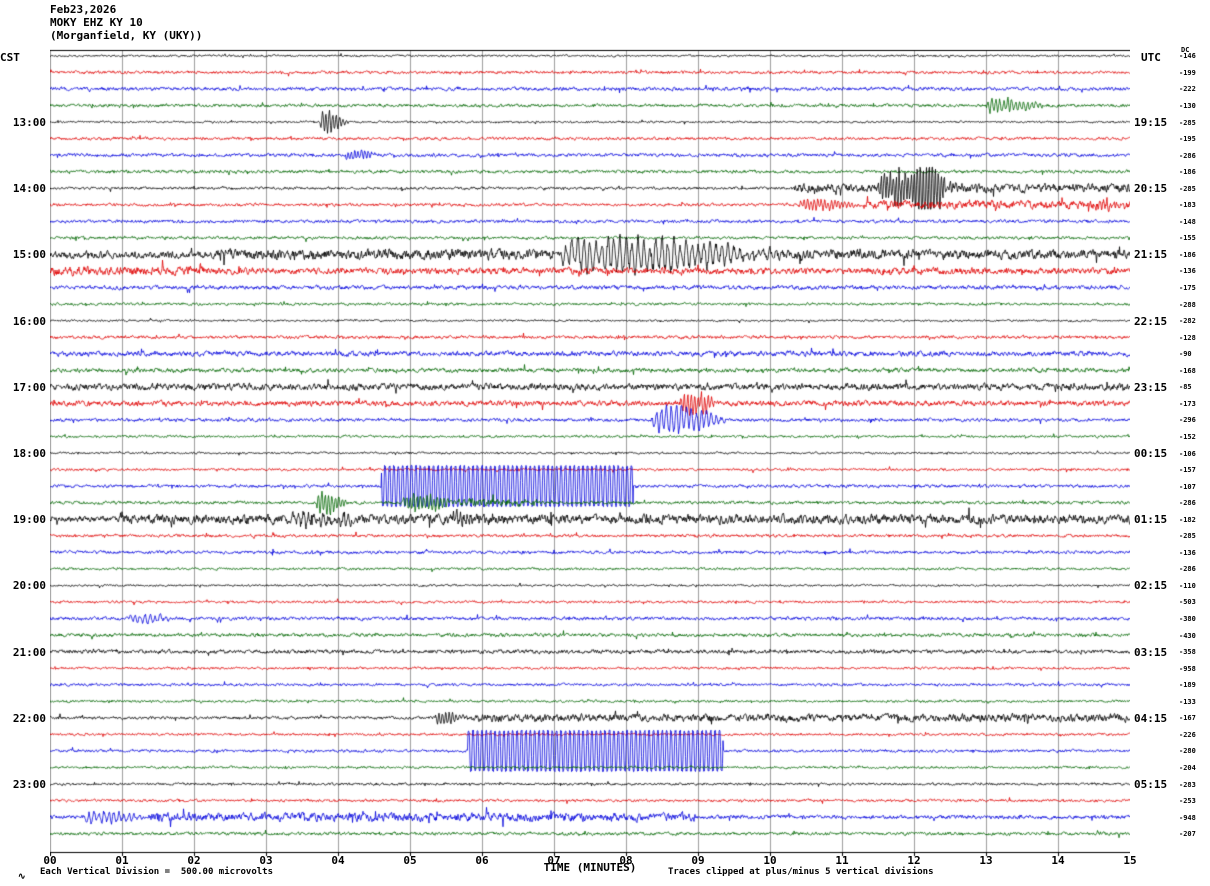 This screenshot has height=886, width=1210. I want to click on left-time-label: 23:00, so click(29, 784).